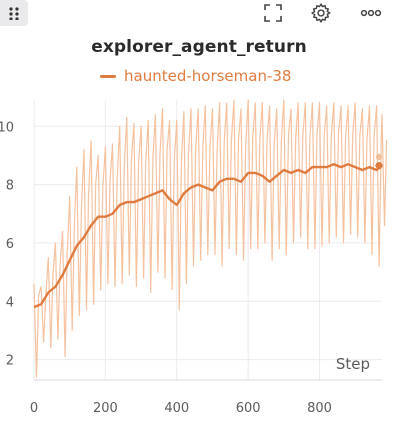 The height and width of the screenshot is (423, 412). Describe the element at coordinates (10, 186) in the screenshot. I see `y-tick-label: 8` at that location.